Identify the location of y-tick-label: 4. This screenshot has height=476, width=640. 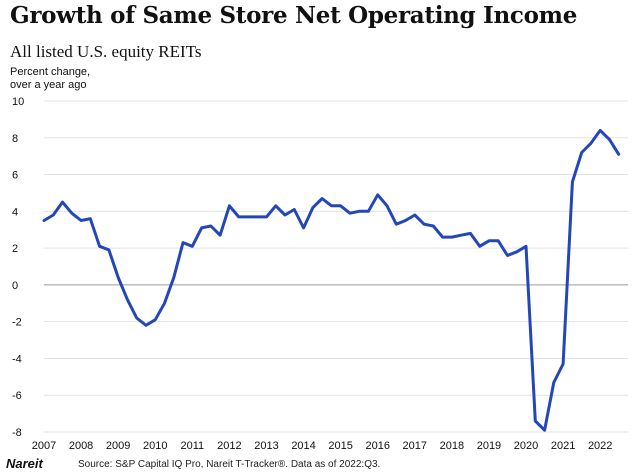
(15, 212).